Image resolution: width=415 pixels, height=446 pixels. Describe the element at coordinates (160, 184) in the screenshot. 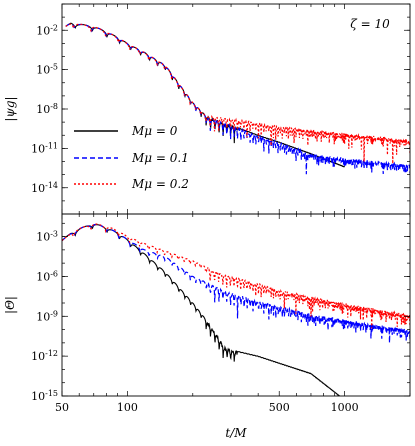

I see `legend-label: Mμ = 0.2` at that location.